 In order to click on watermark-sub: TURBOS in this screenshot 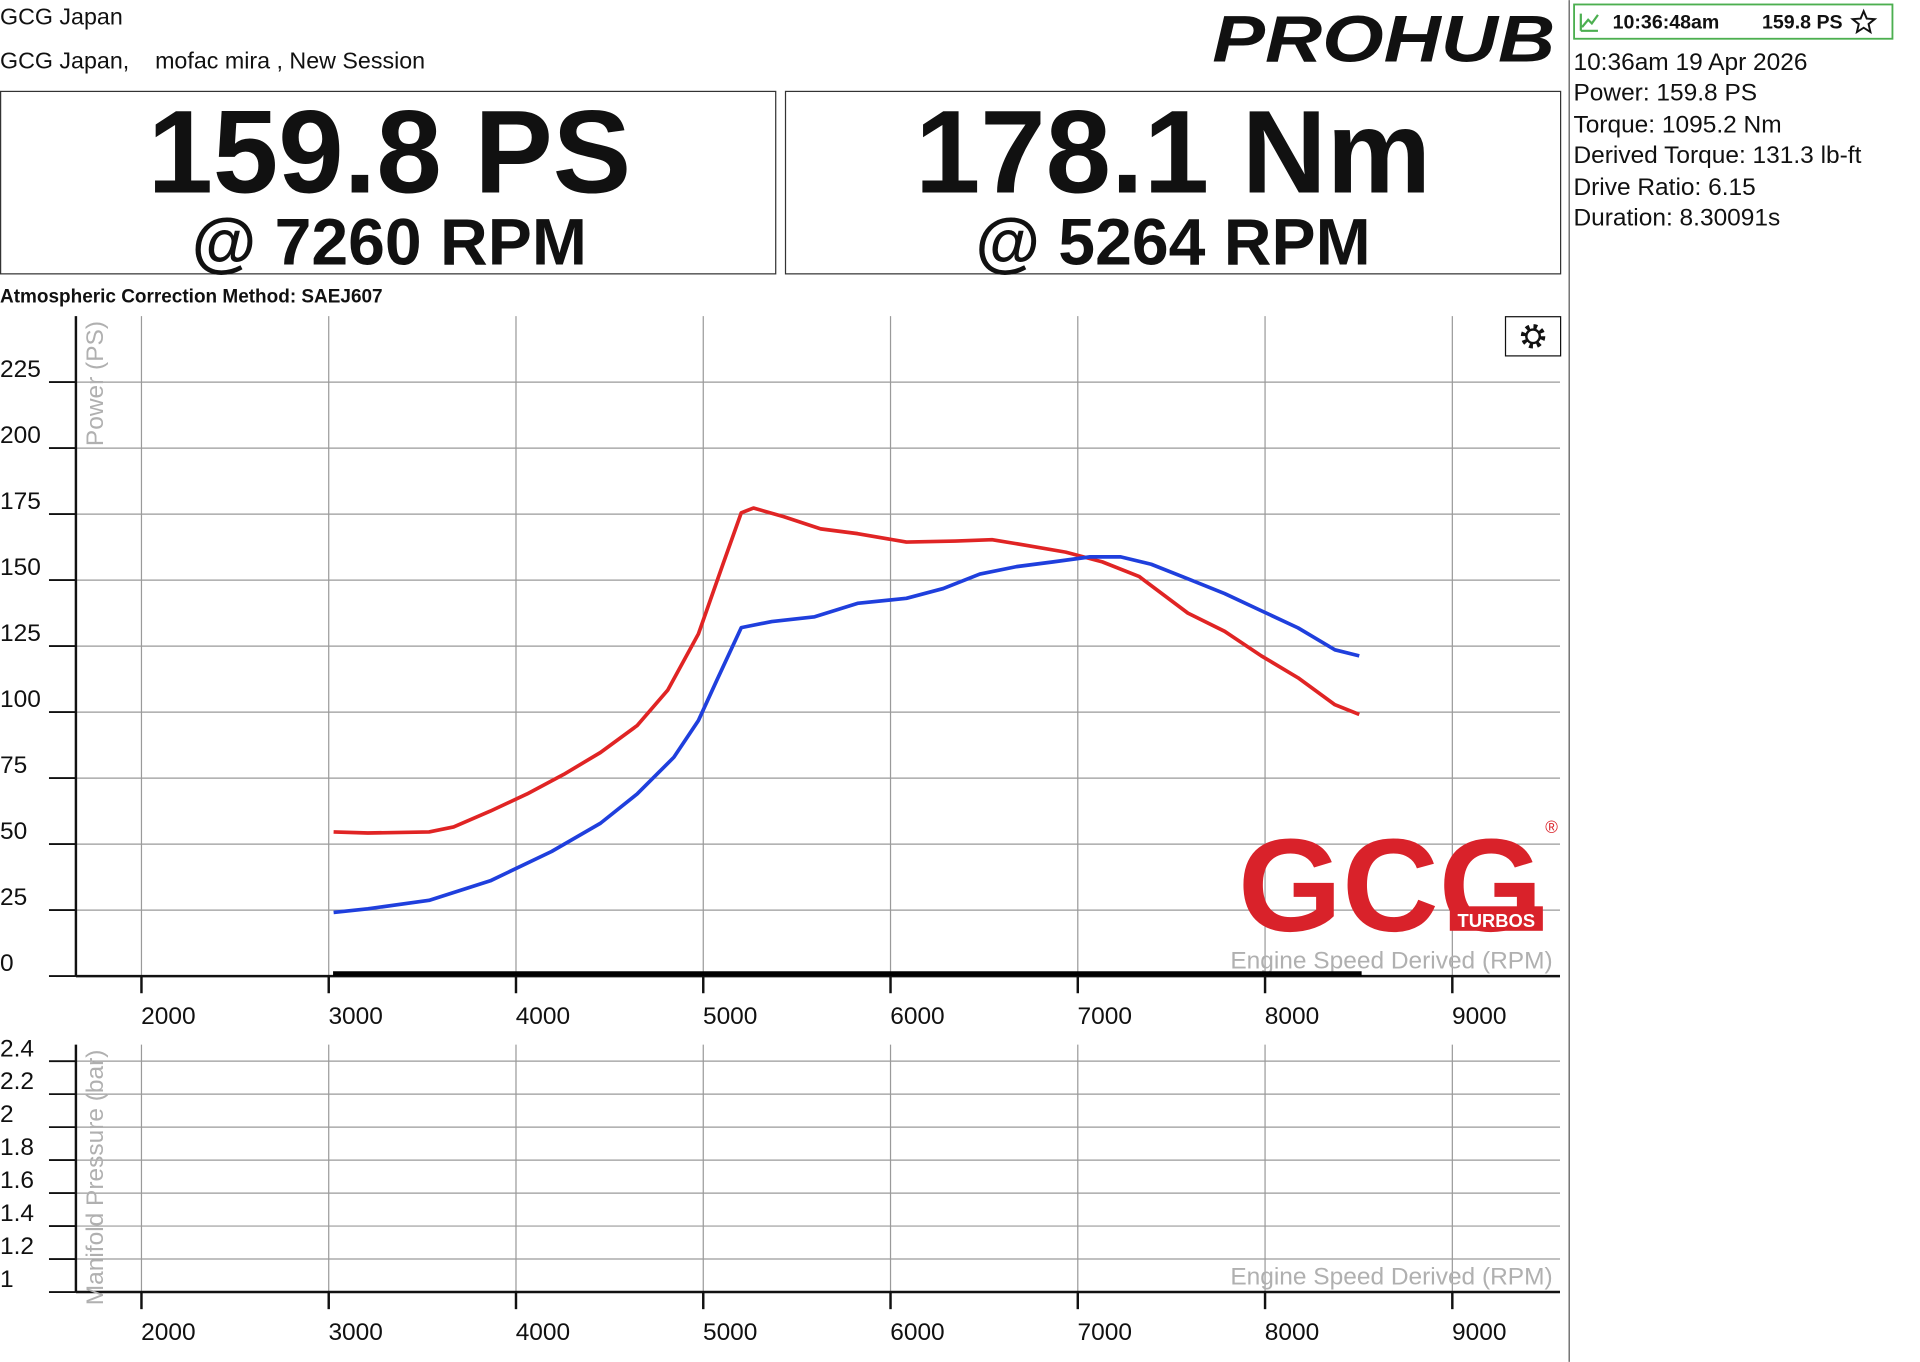, I will do `click(1497, 920)`.